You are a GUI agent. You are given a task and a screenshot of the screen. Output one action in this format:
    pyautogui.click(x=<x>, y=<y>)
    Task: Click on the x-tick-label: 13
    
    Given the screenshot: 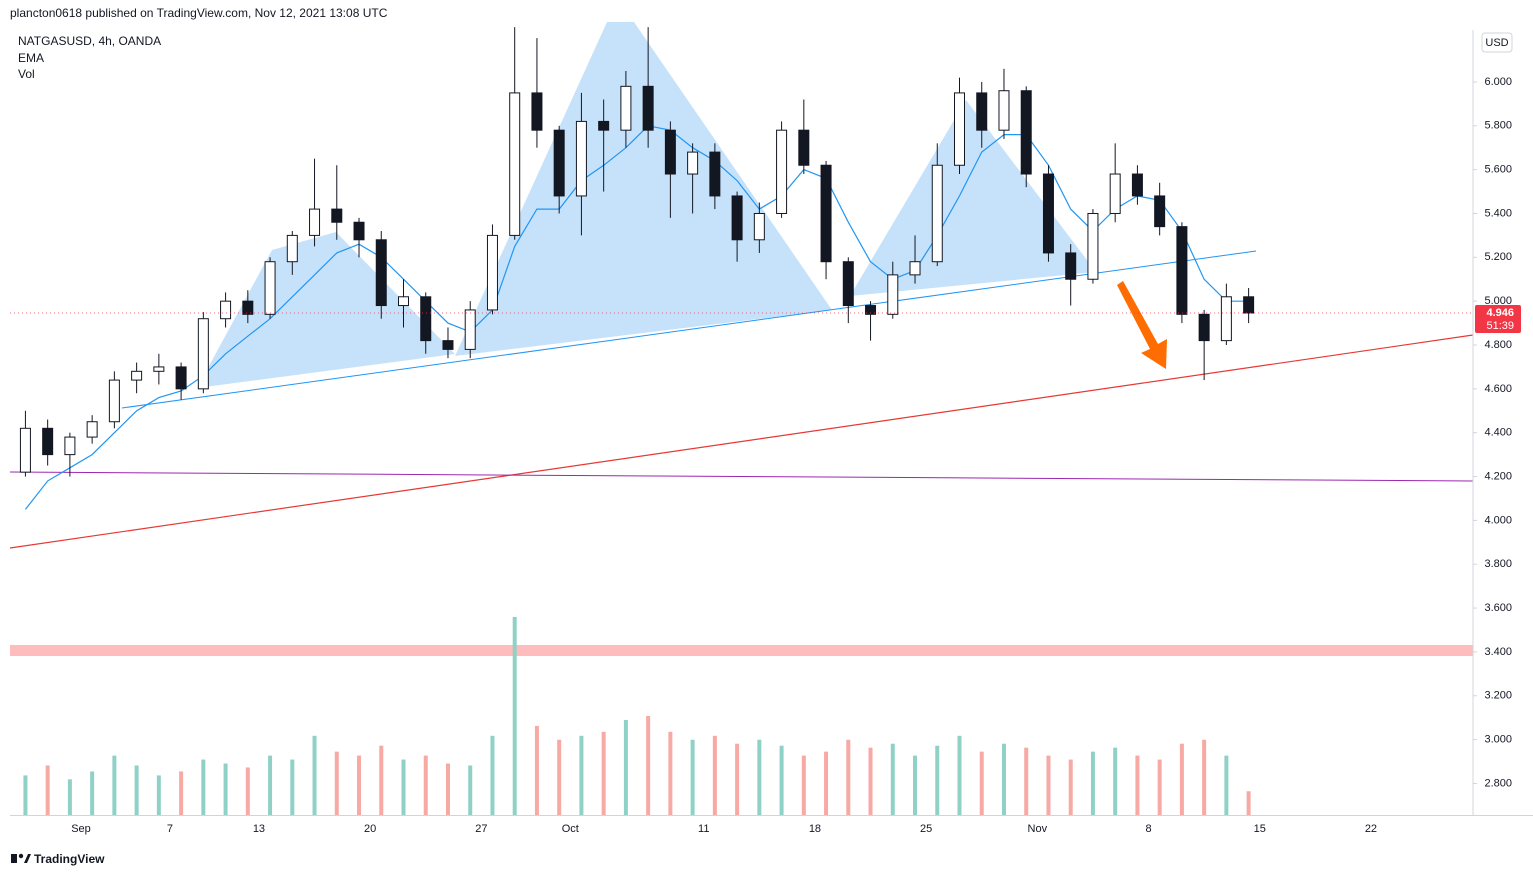 What is the action you would take?
    pyautogui.click(x=259, y=829)
    